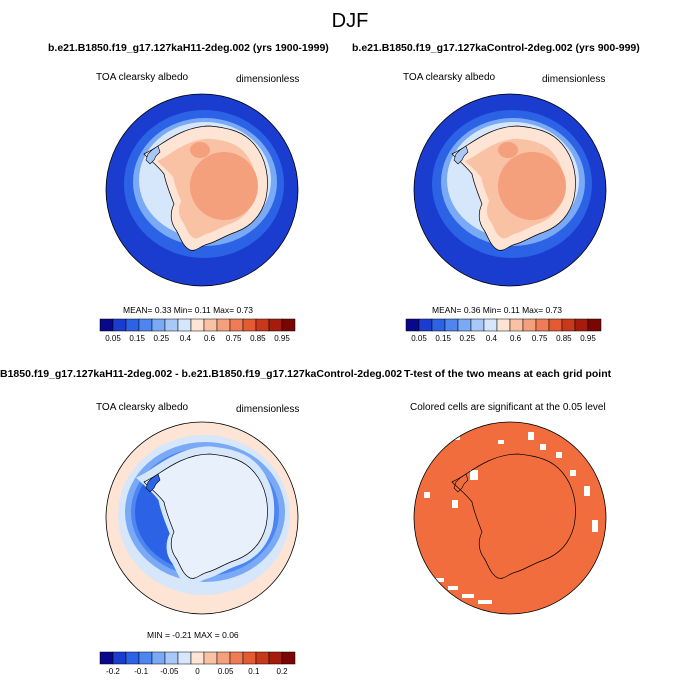  What do you see at coordinates (497, 310) in the screenshot?
I see `panel2-stats: MEAN= 0.36 Min= 0.11 Max= 0.73` at bounding box center [497, 310].